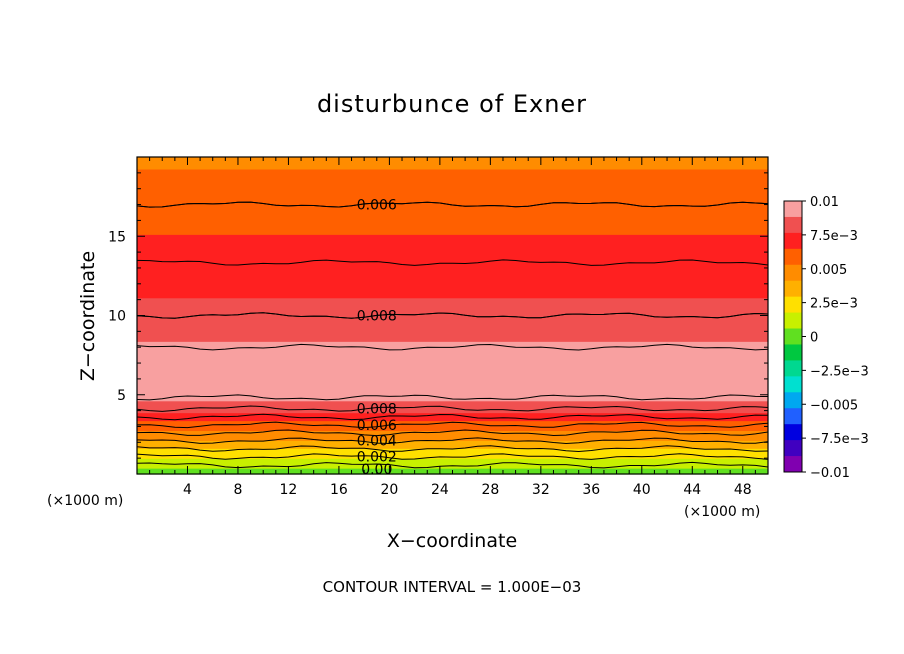 The height and width of the screenshot is (654, 904). Describe the element at coordinates (187, 490) in the screenshot. I see `x-tick-label: 4` at that location.